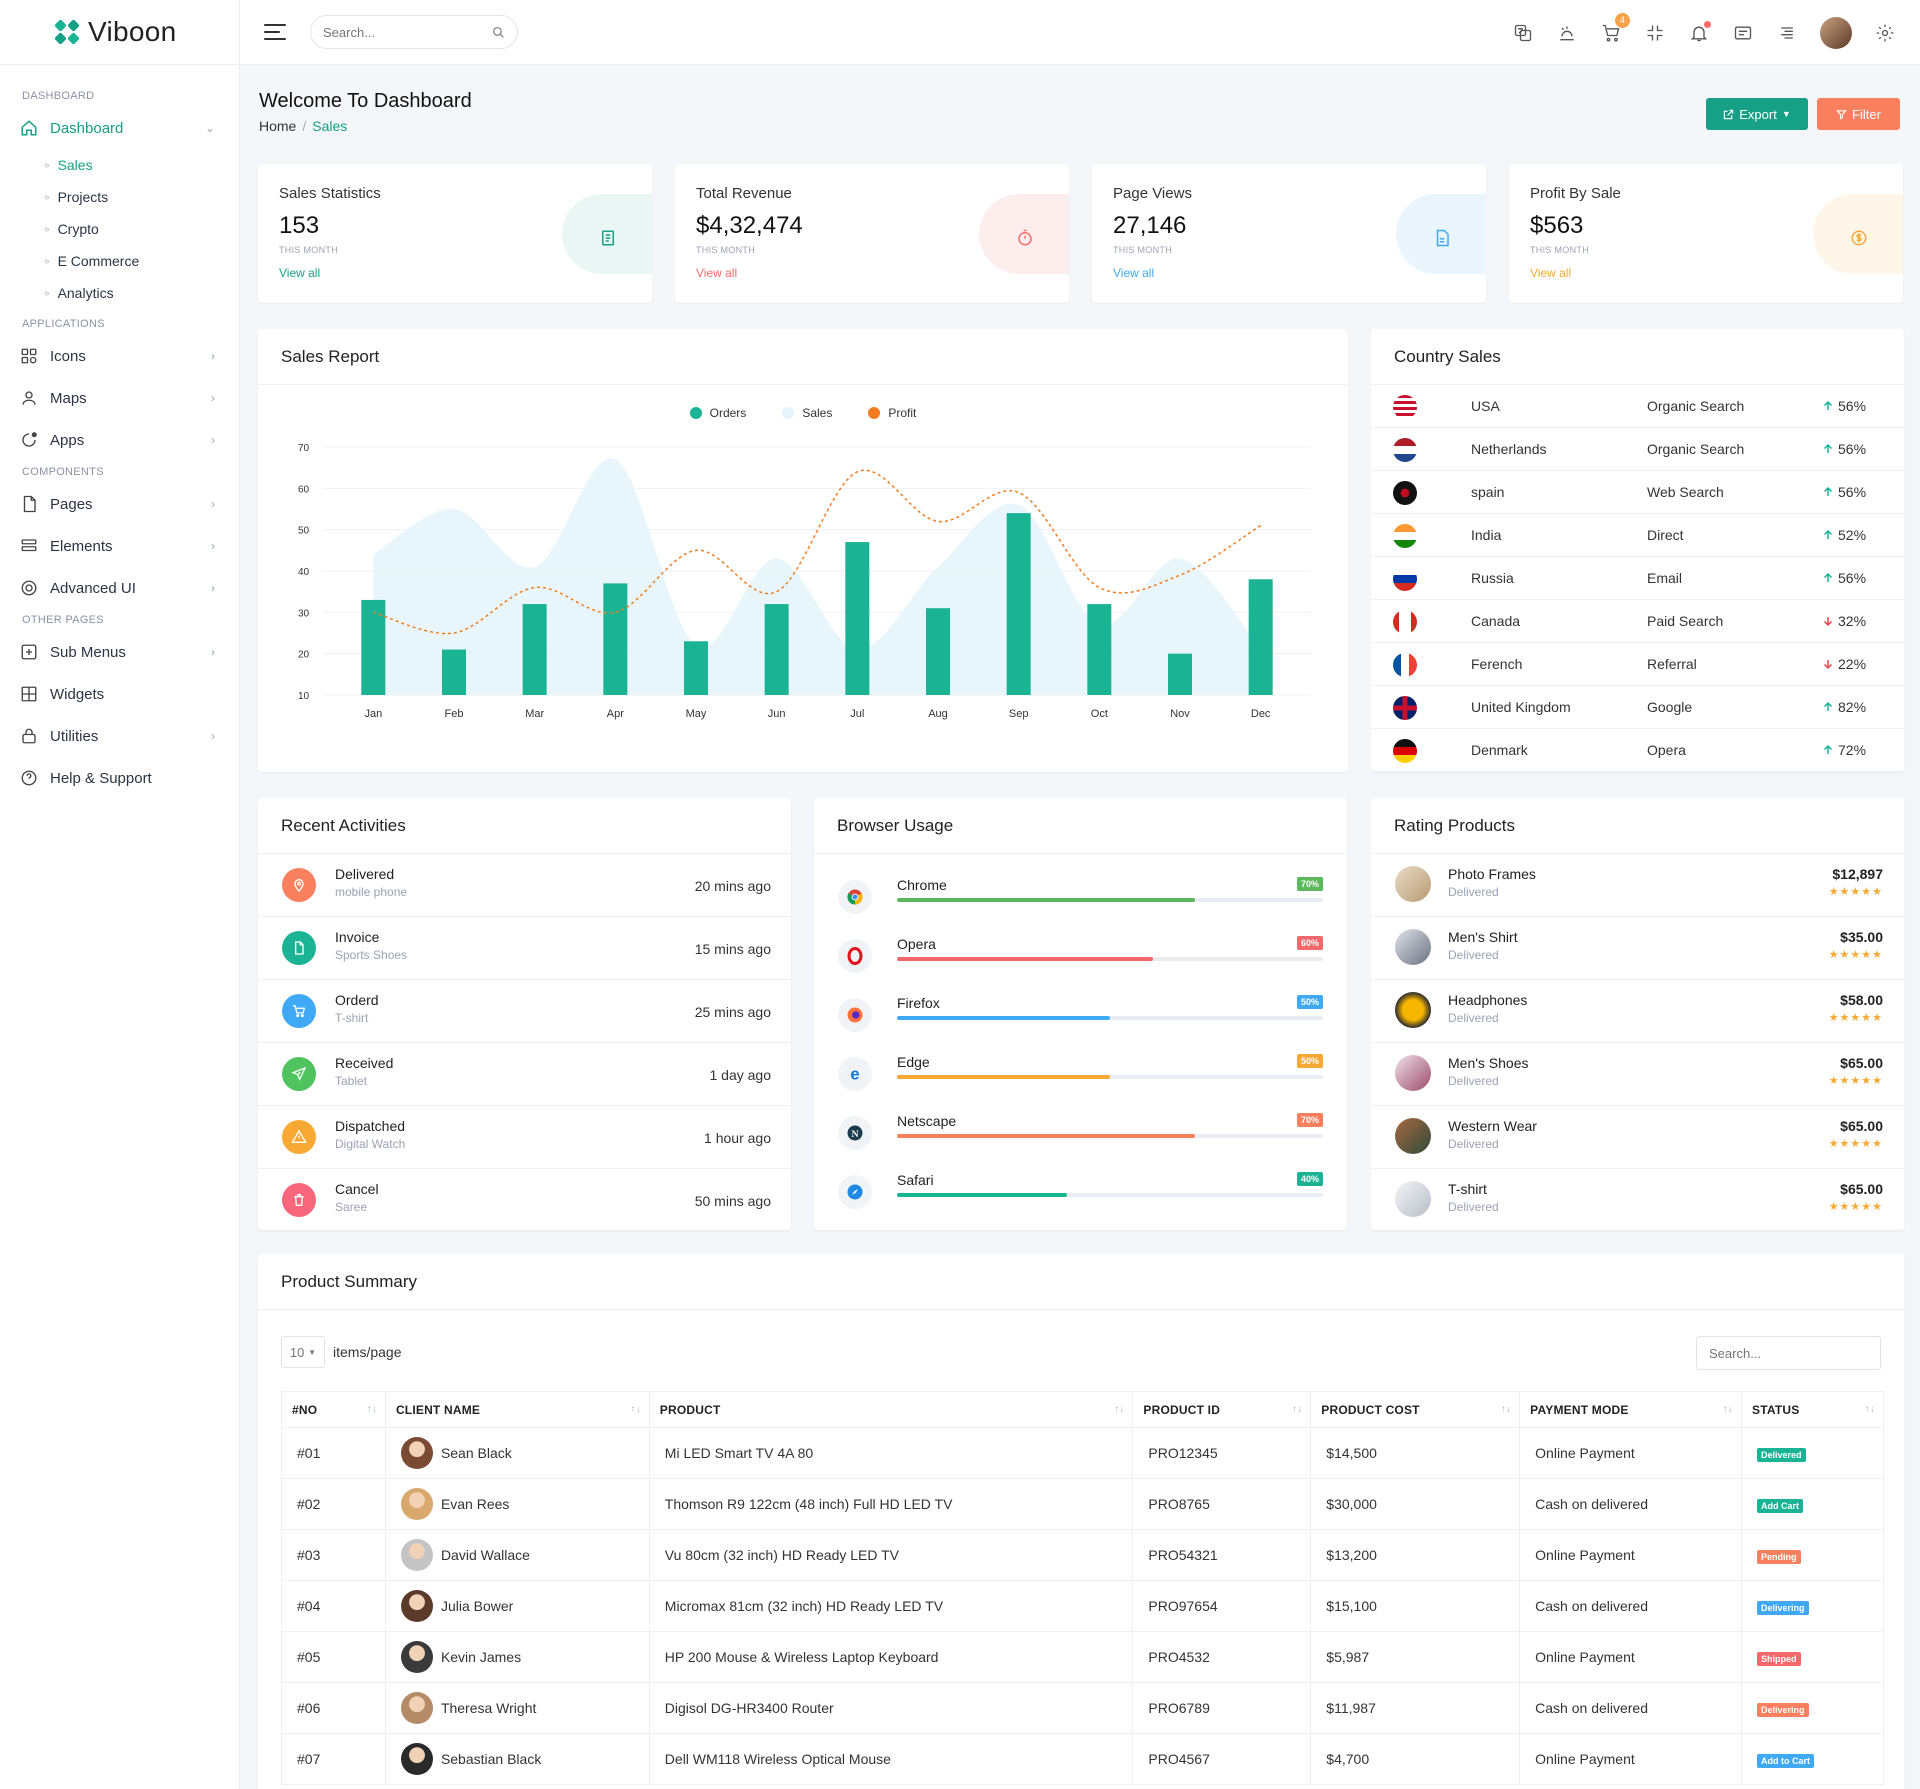  I want to click on sidebar-sub-analytics: » Analytics, so click(79, 293).